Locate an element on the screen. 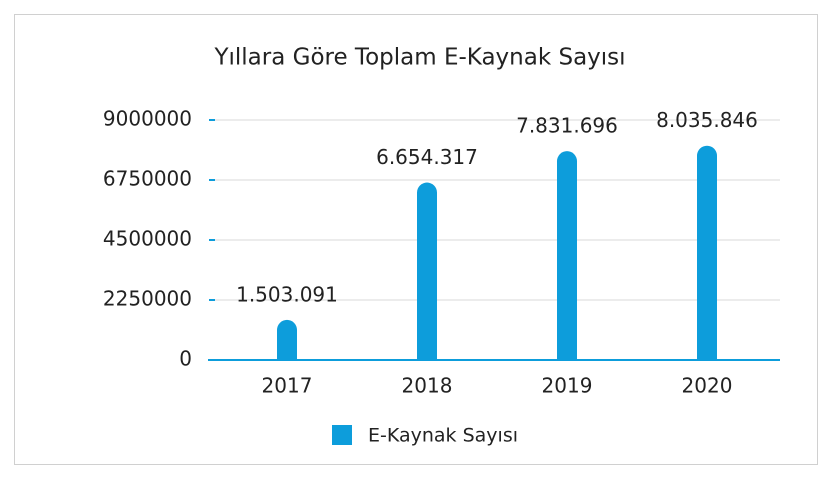 The width and height of the screenshot is (833, 482). y-tick-label: 2250000 is located at coordinates (147, 299).